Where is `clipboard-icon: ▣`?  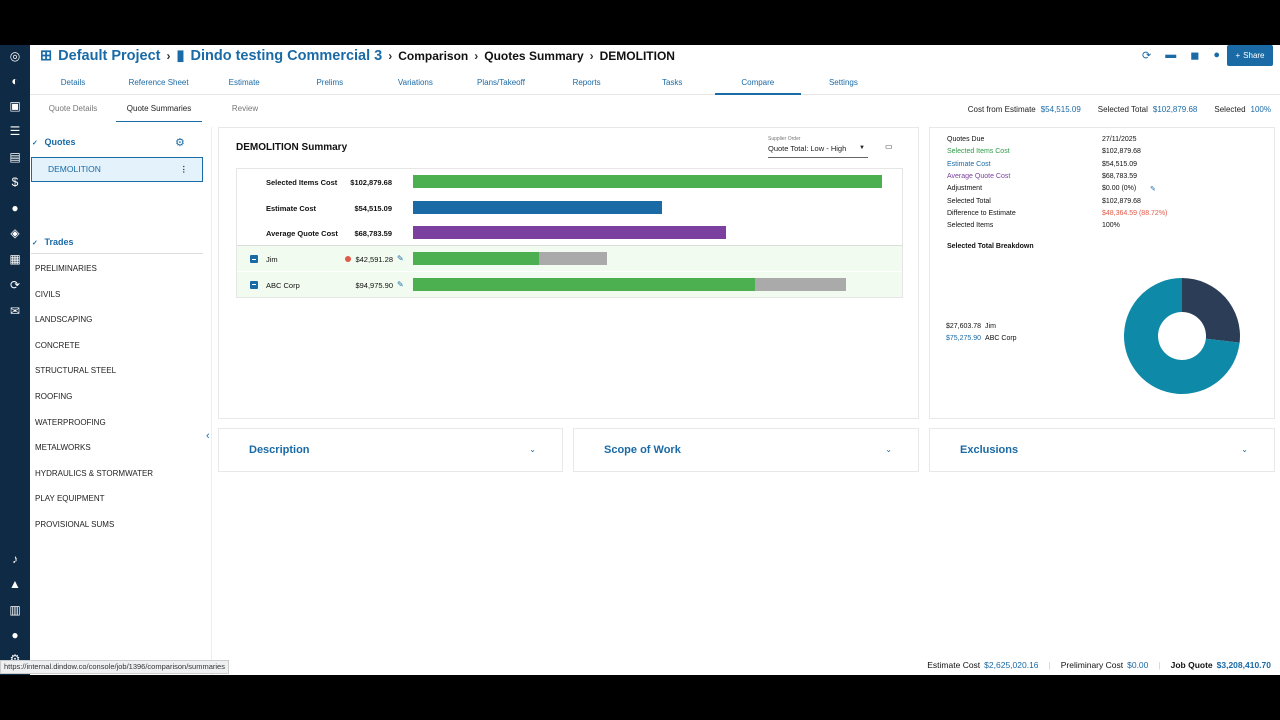
clipboard-icon: ▣ is located at coordinates (15, 106).